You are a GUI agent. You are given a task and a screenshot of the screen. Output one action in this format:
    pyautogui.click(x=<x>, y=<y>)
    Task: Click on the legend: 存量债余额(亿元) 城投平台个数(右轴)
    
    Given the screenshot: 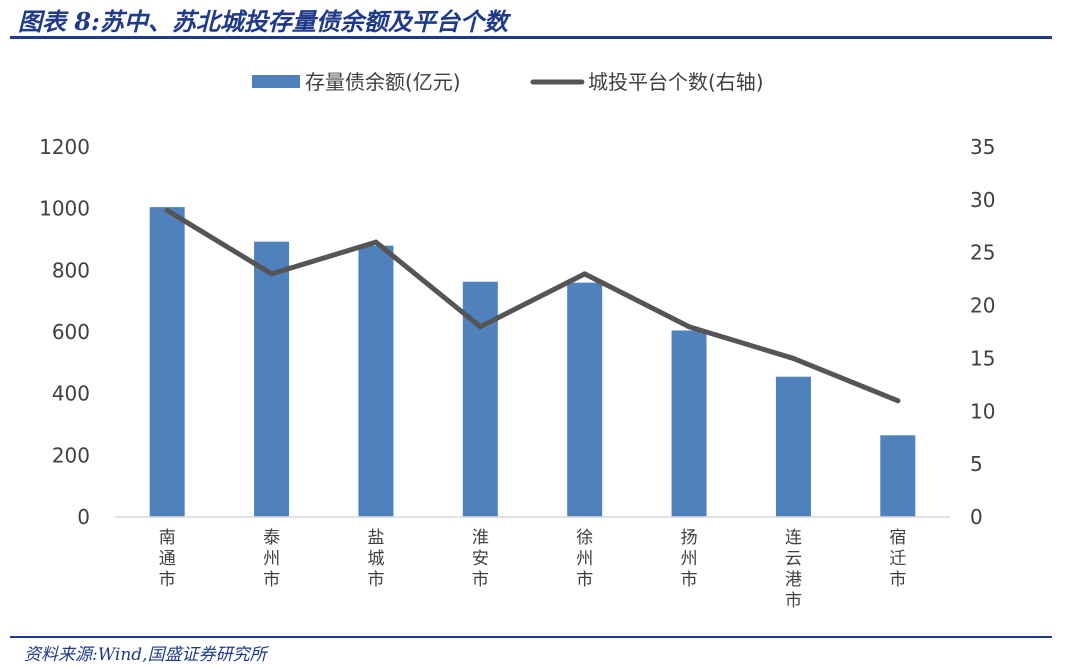 What is the action you would take?
    pyautogui.click(x=508, y=82)
    